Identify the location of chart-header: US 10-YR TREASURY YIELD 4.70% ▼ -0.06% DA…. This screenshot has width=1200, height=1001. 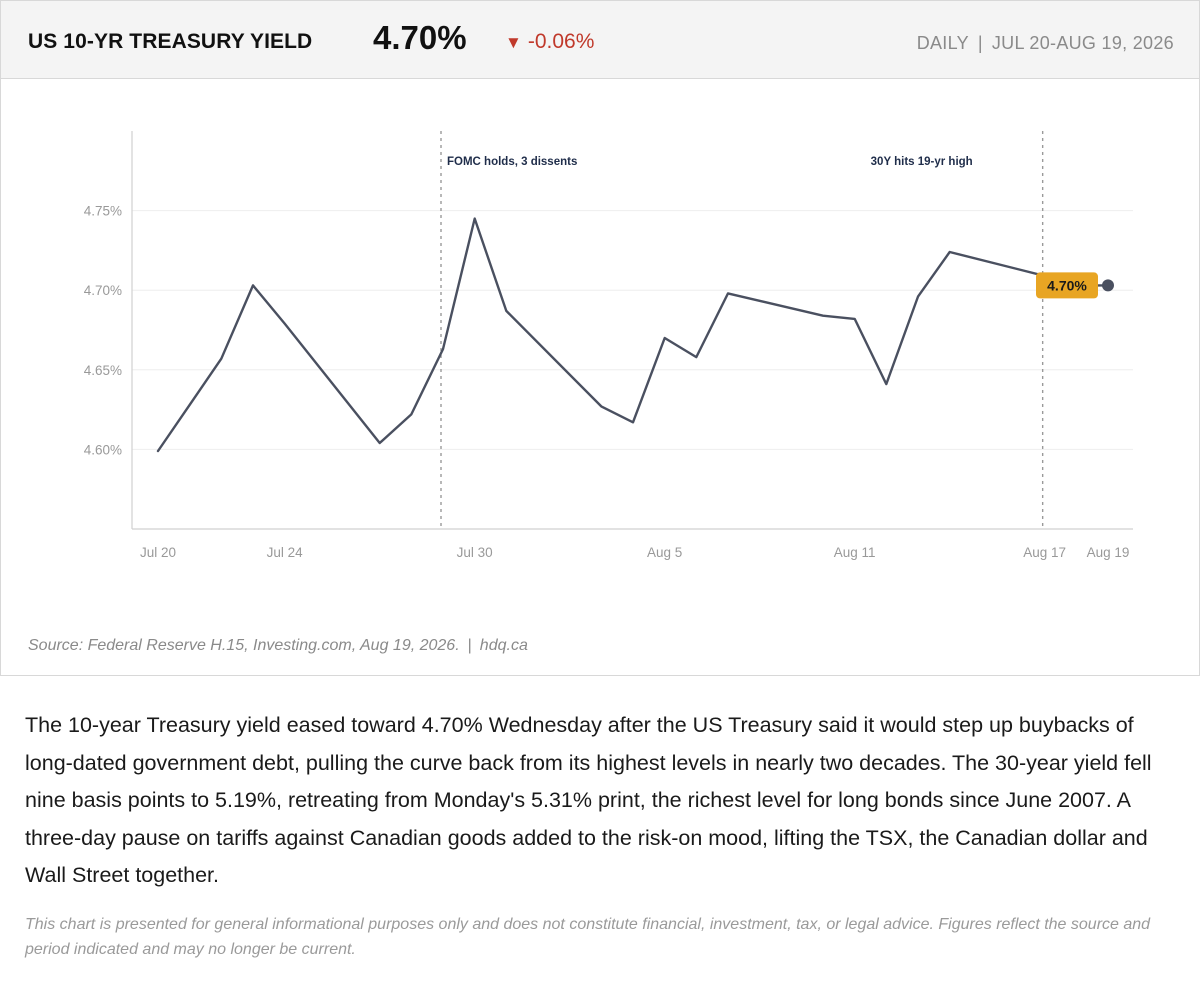
(600, 40).